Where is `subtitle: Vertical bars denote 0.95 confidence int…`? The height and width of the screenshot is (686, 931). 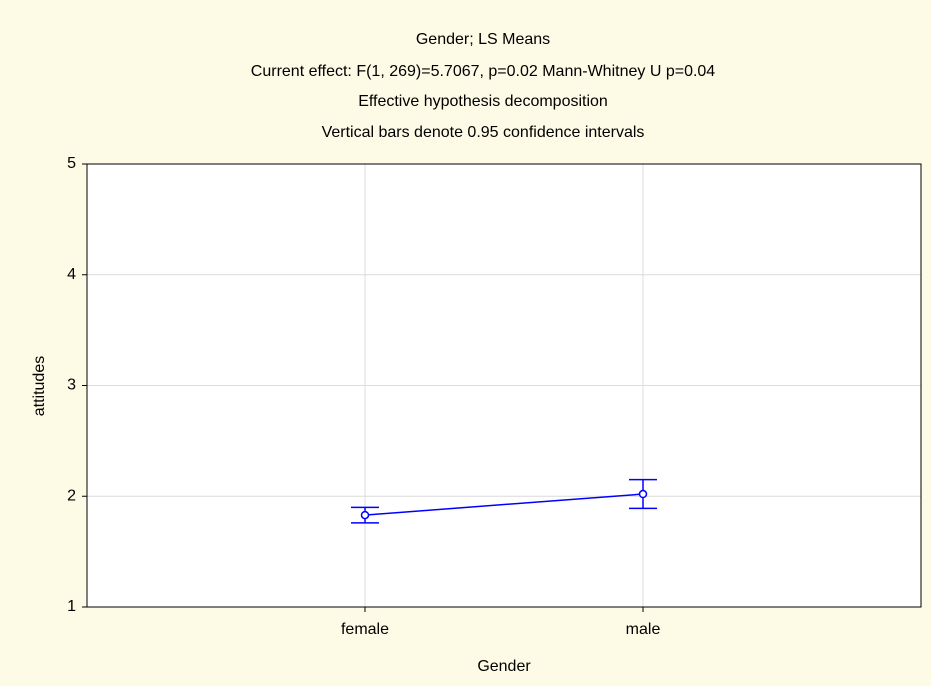
subtitle: Vertical bars denote 0.95 confidence int… is located at coordinates (483, 132).